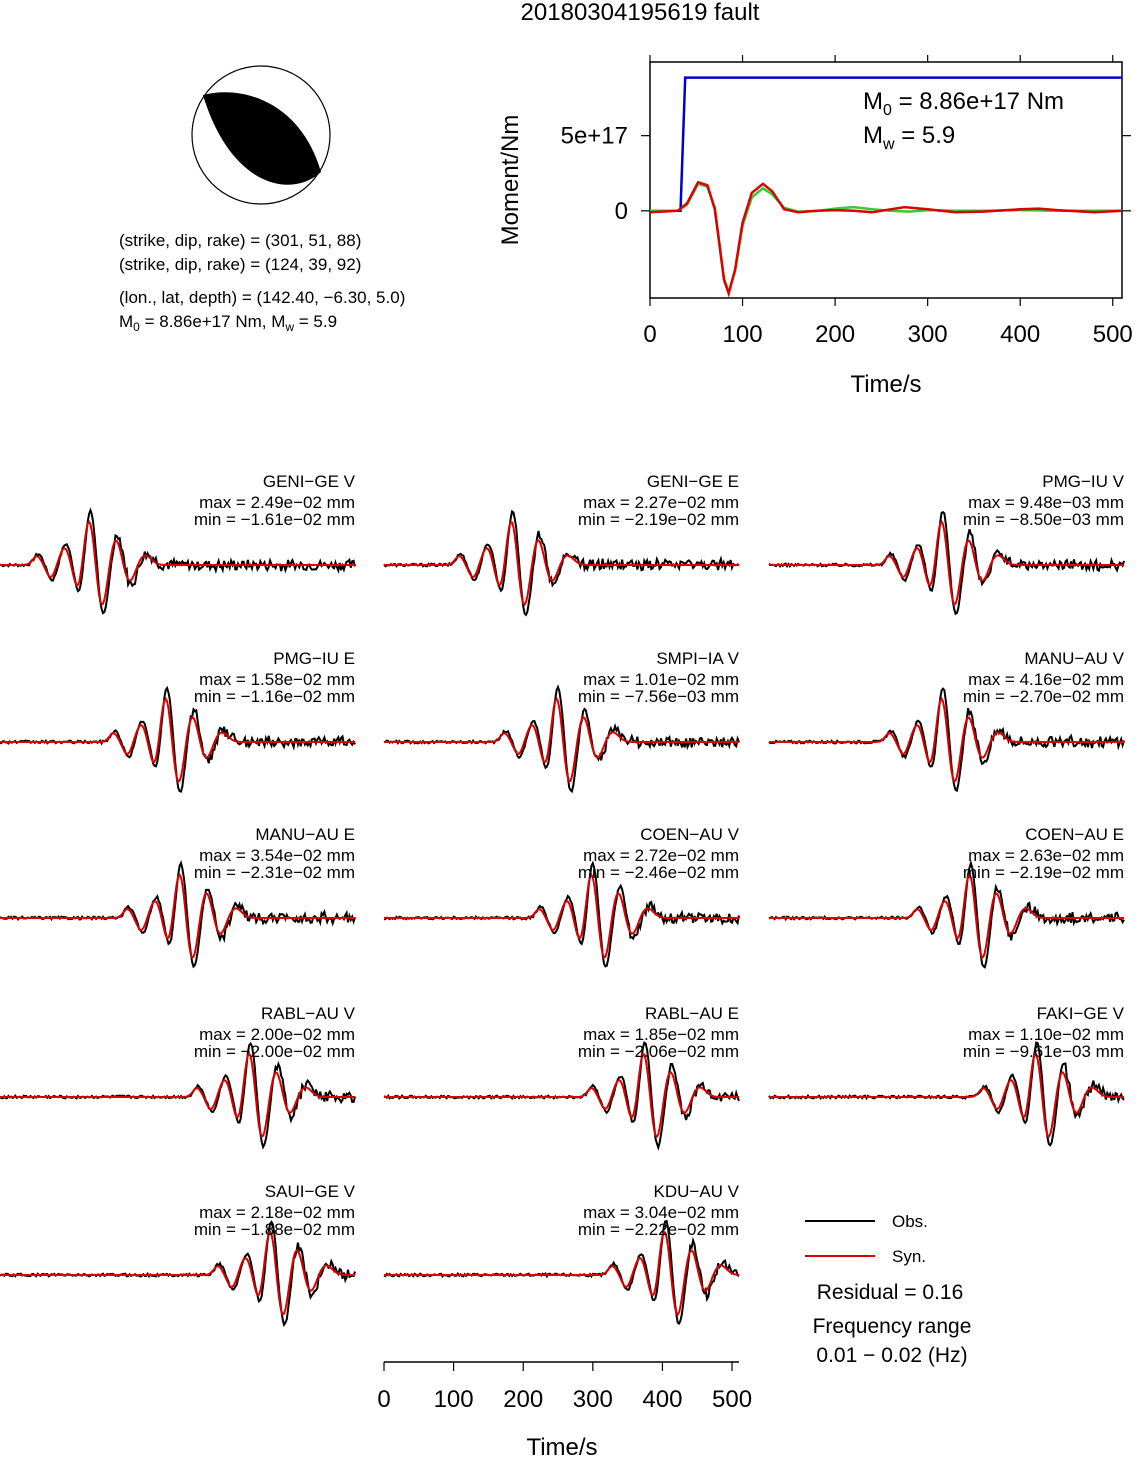  I want to click on trace-max-label: max = 2.27e−02 mm, so click(661, 502).